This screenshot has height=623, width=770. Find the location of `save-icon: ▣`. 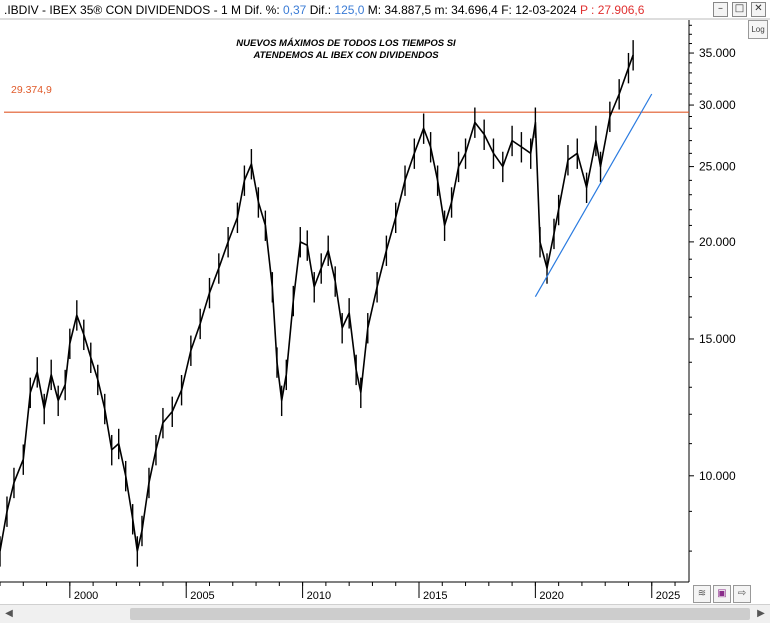

save-icon: ▣ is located at coordinates (722, 594).